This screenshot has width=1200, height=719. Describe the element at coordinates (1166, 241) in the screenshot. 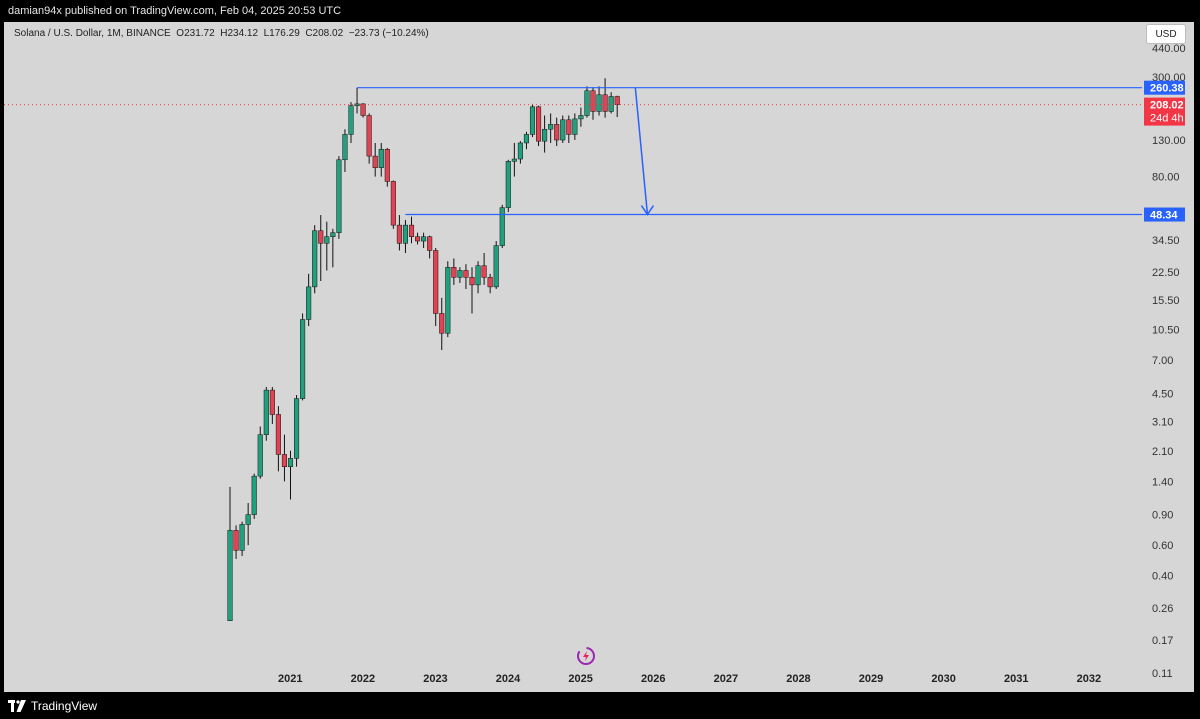

I see `price-tick-label: 34.50` at that location.